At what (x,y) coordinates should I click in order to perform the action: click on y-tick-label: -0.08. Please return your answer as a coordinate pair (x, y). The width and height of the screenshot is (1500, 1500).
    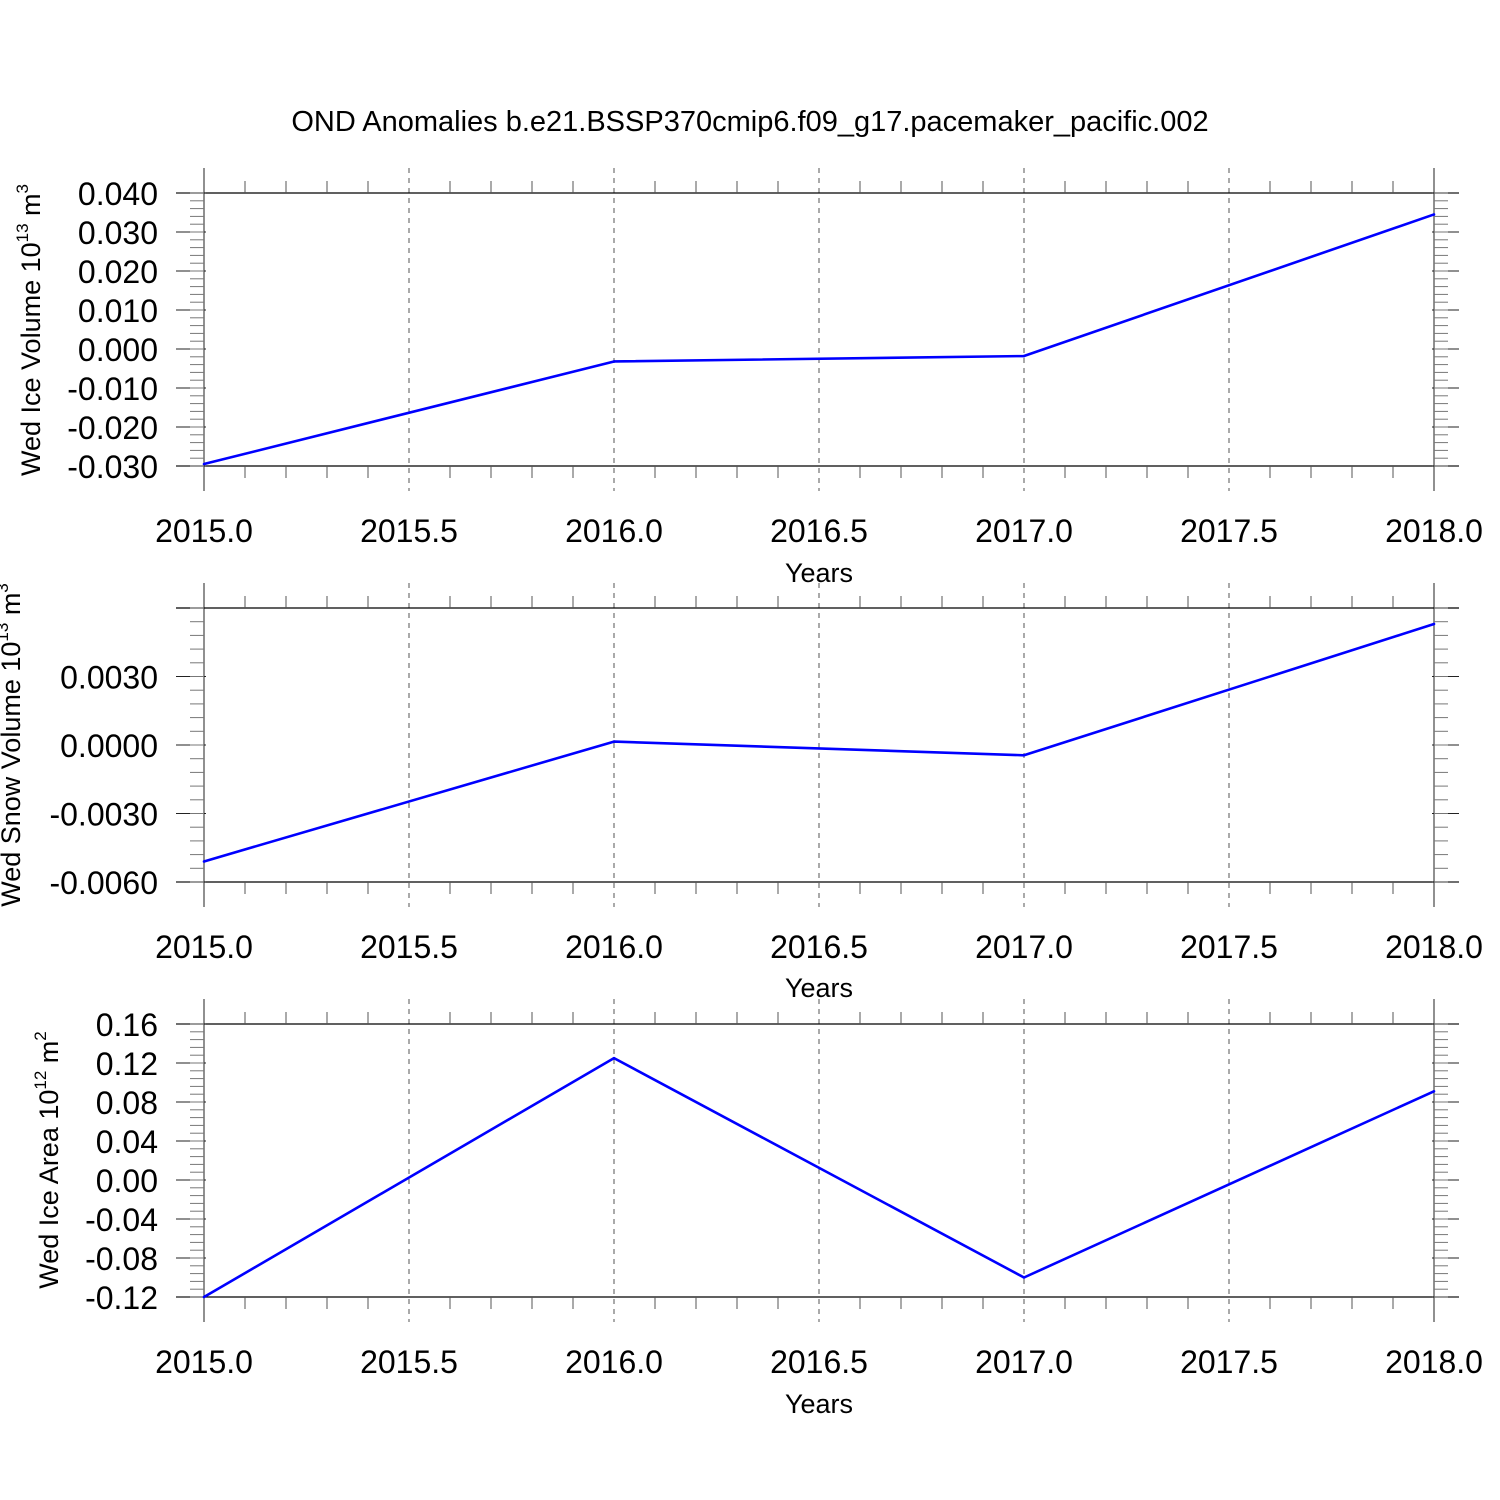
    Looking at the image, I should click on (121, 1259).